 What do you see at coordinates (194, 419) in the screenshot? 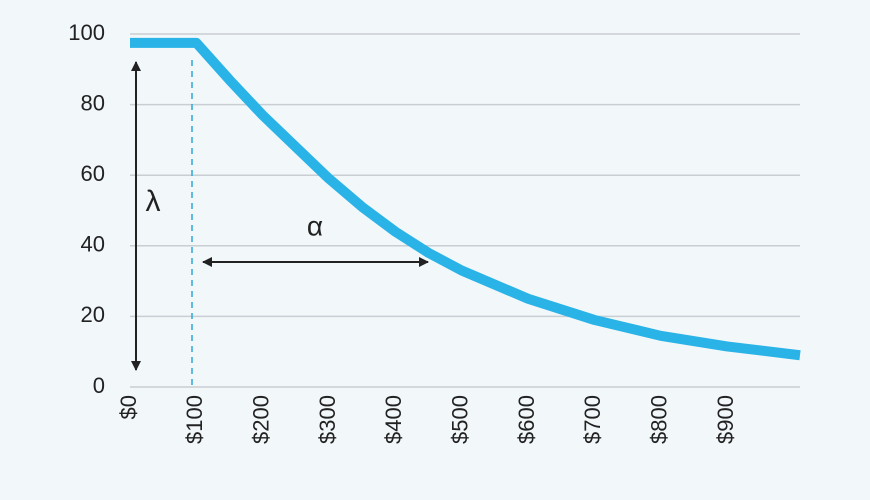
I see `x-tick-label: $100` at bounding box center [194, 419].